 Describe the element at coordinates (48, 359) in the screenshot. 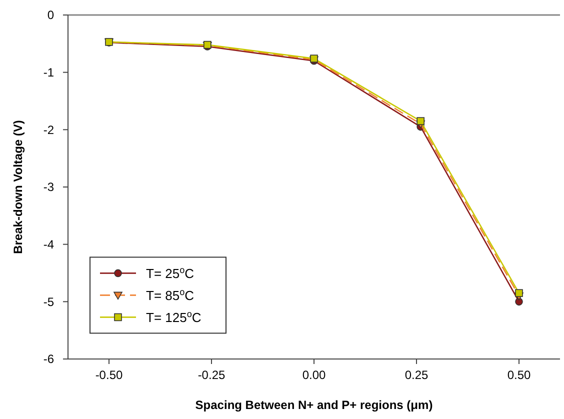

I see `y-tick-label: -6` at that location.